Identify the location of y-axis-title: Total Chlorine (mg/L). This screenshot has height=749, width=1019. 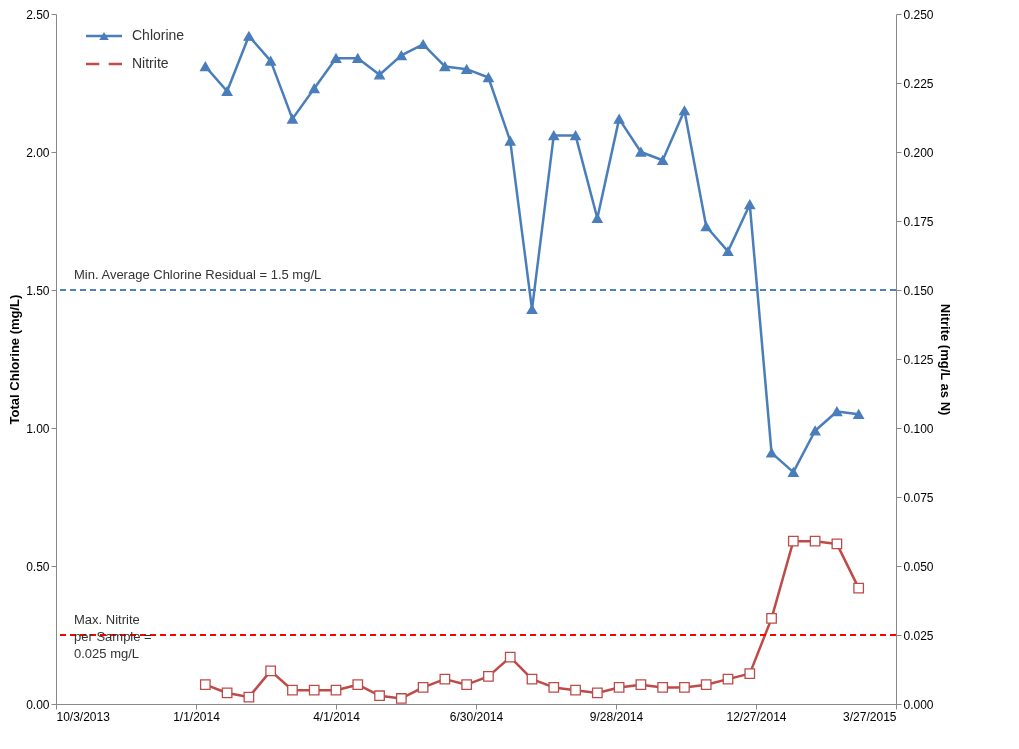
(15, 359).